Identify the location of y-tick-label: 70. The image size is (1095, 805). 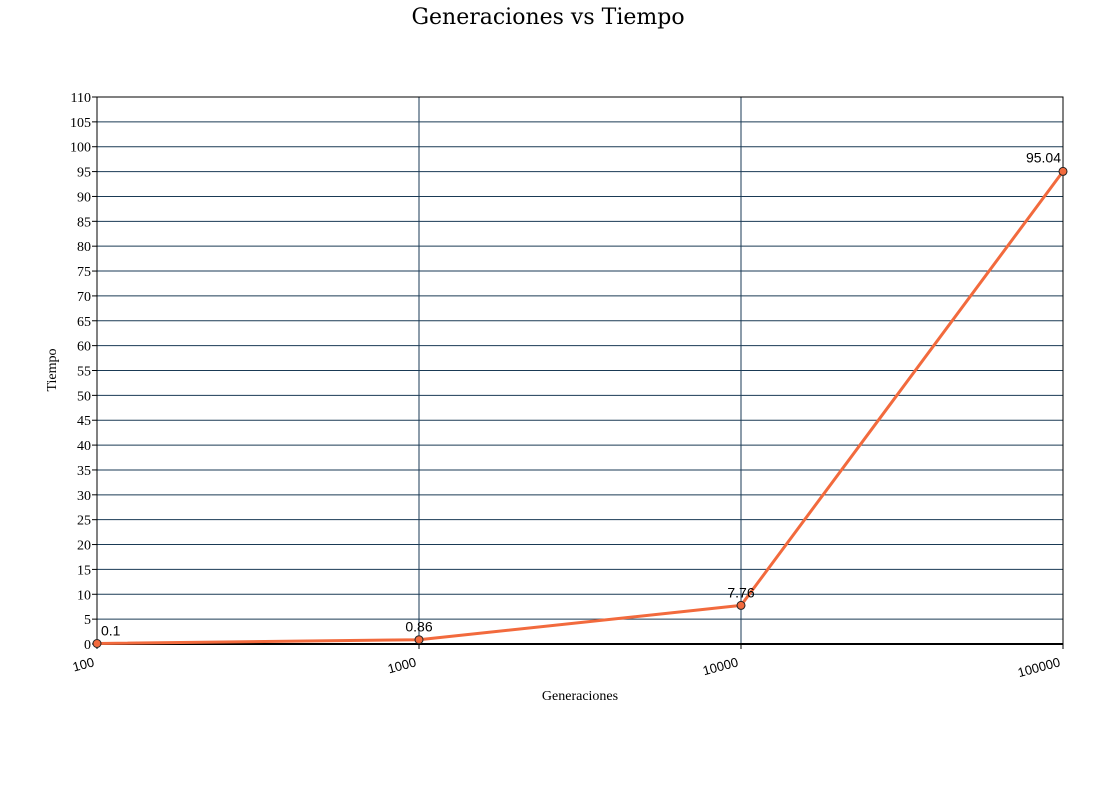
(84, 297).